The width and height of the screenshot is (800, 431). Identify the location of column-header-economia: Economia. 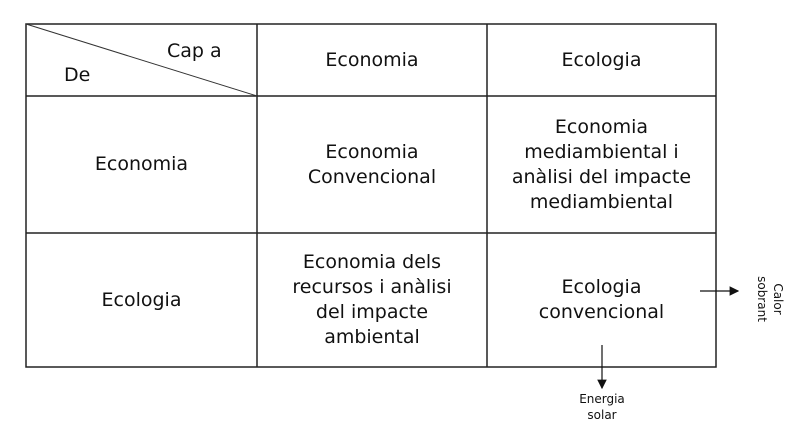
(372, 59).